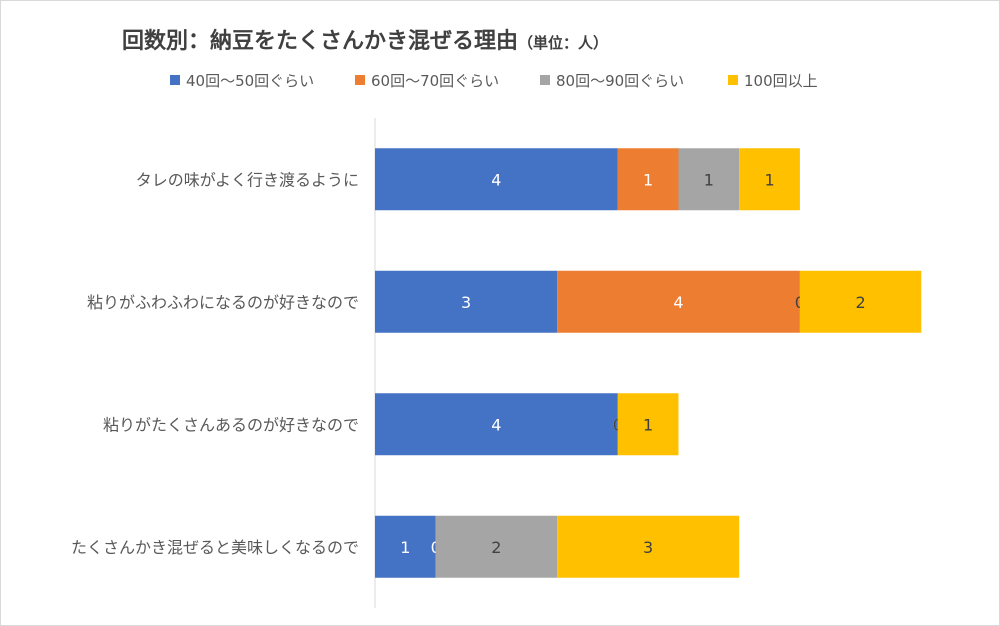 This screenshot has height=626, width=1000. Describe the element at coordinates (563, 43) in the screenshot. I see `chart-title-unit: （単位：人）` at that location.